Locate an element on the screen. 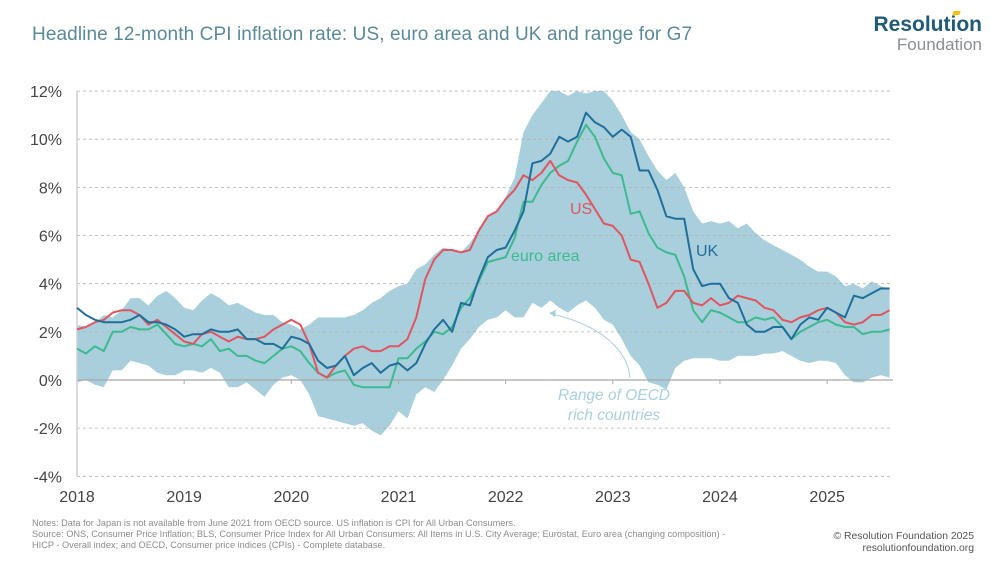  euro-area-series-label: euro area is located at coordinates (545, 256).